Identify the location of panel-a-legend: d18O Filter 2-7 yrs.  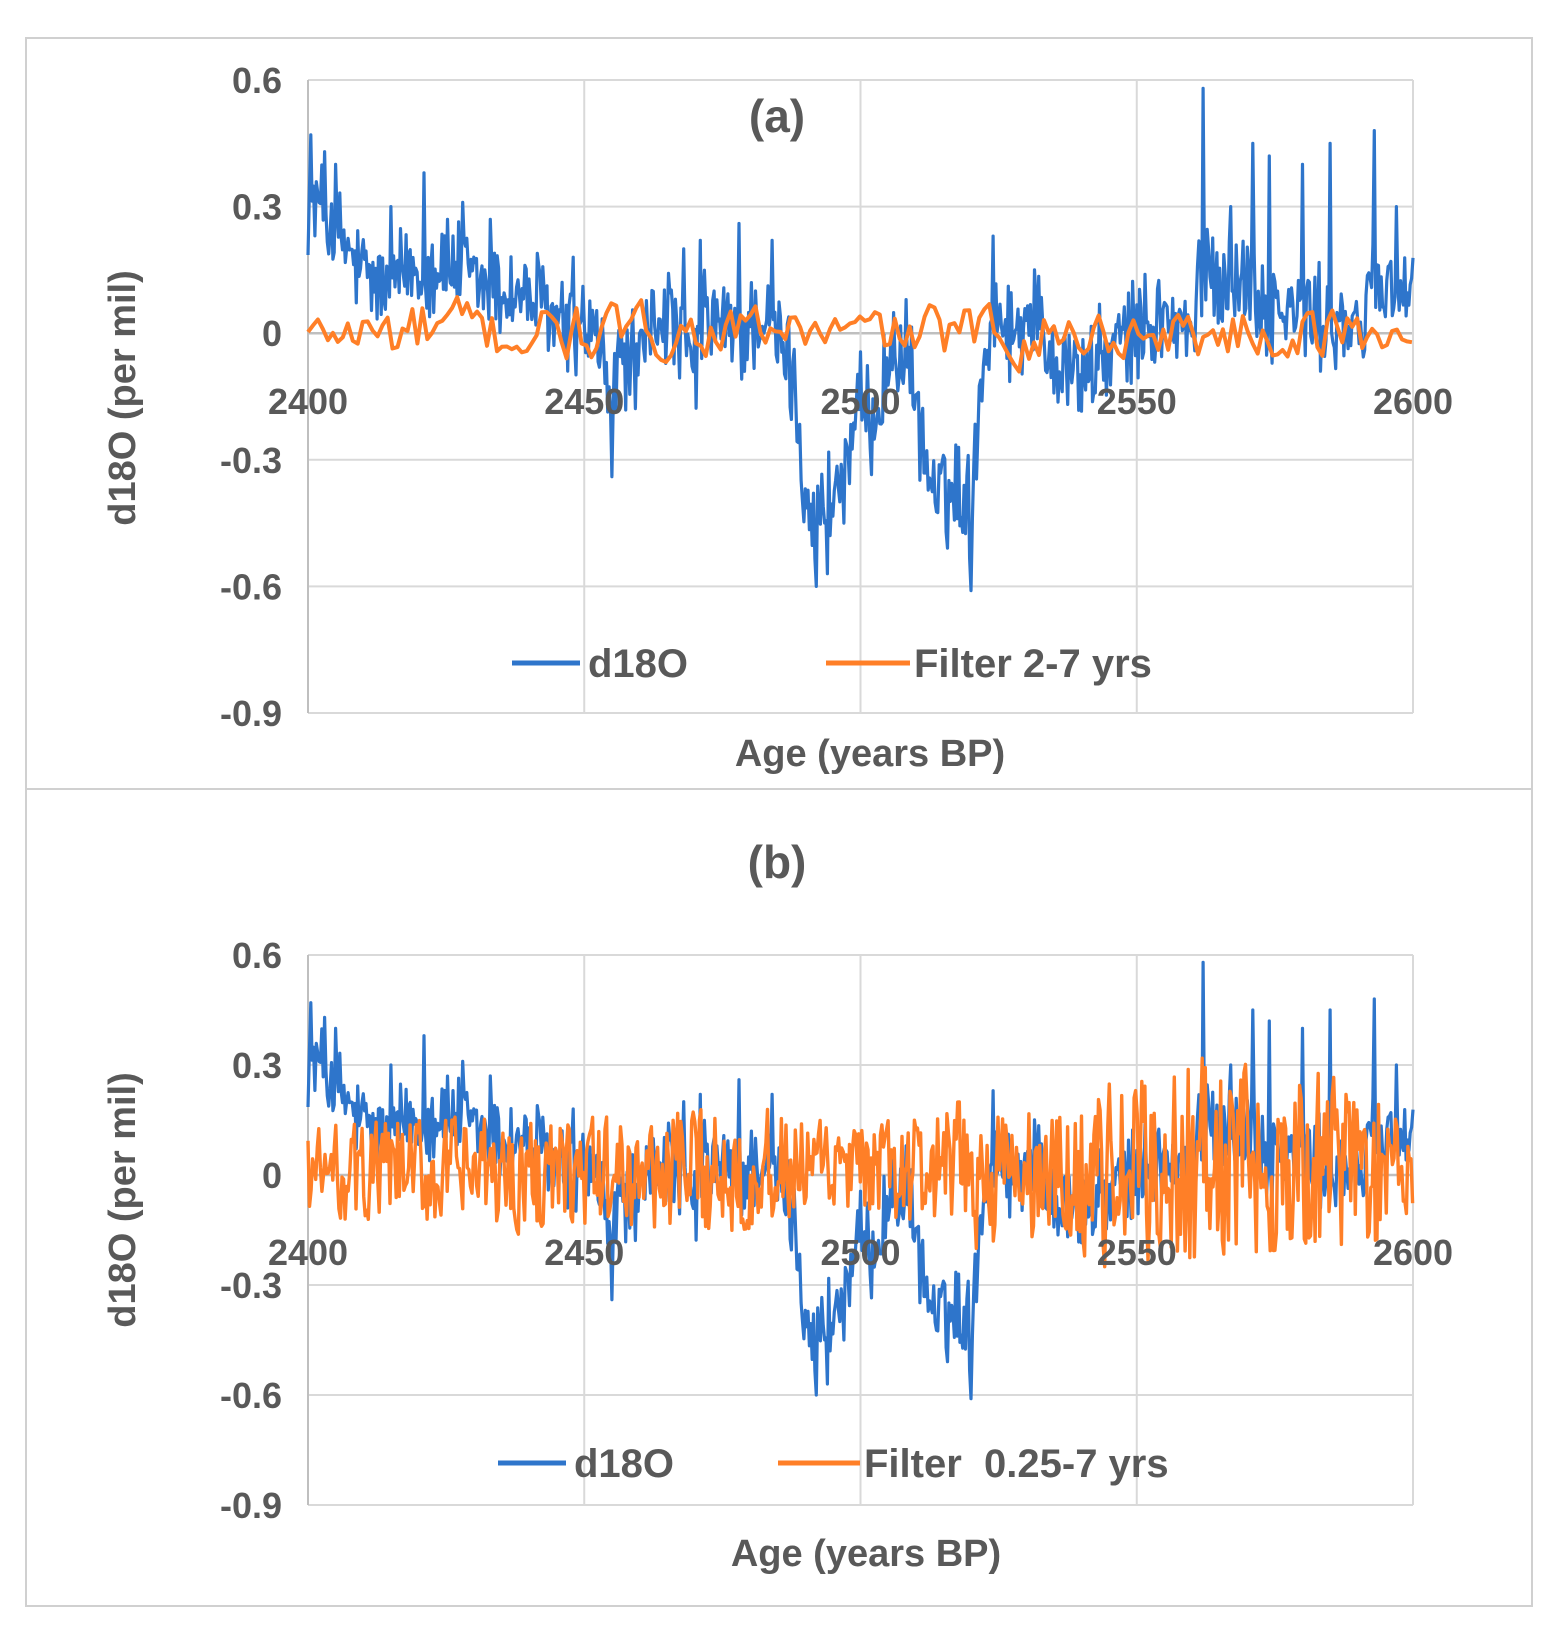
(832, 664).